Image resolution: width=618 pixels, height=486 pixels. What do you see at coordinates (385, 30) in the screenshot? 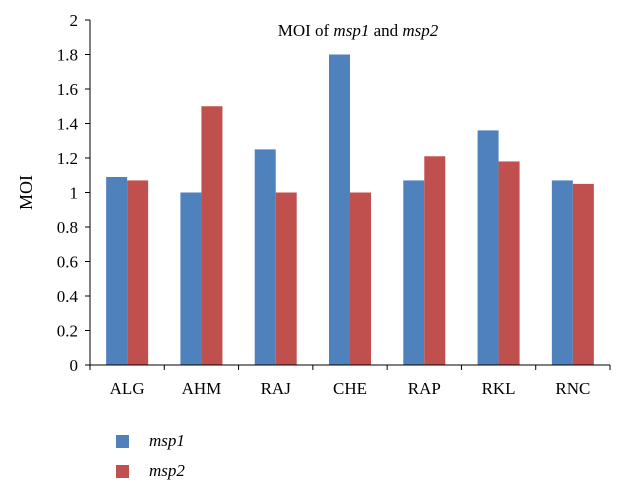
I see `chart-title-middle: and` at bounding box center [385, 30].